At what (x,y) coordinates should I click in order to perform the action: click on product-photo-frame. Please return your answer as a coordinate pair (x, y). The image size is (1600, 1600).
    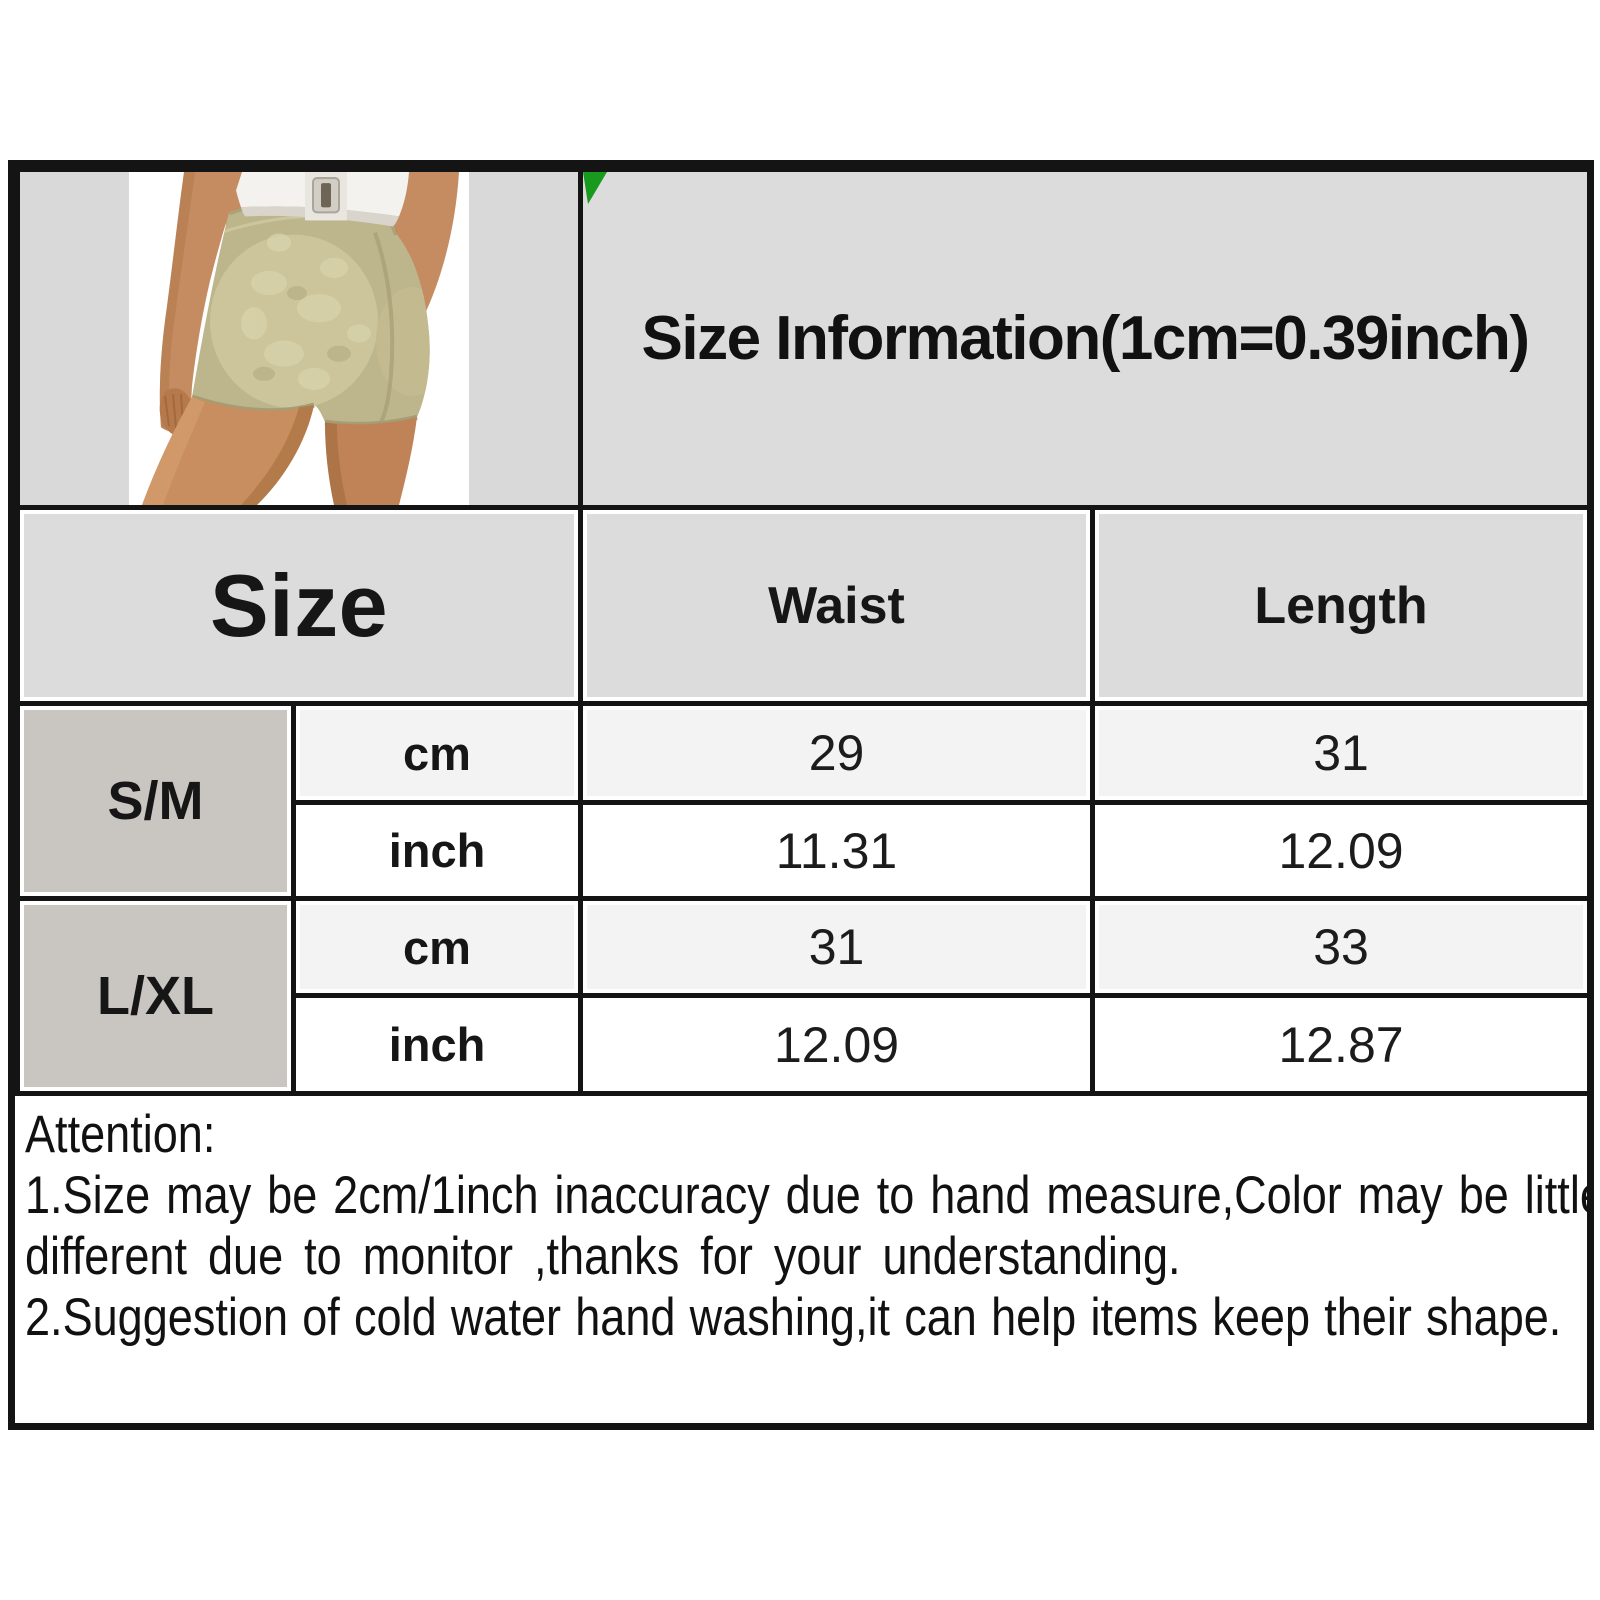
    Looking at the image, I should click on (299, 338).